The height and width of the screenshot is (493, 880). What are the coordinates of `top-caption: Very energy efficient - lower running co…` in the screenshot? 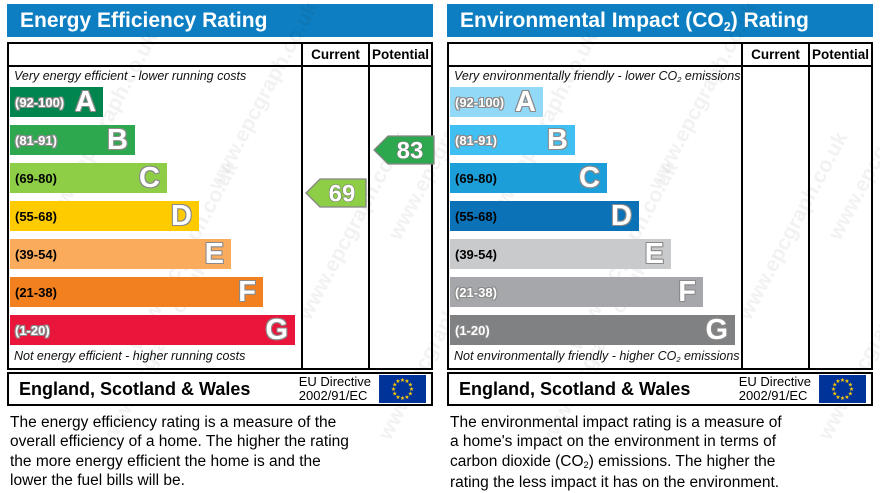 It's located at (130, 76).